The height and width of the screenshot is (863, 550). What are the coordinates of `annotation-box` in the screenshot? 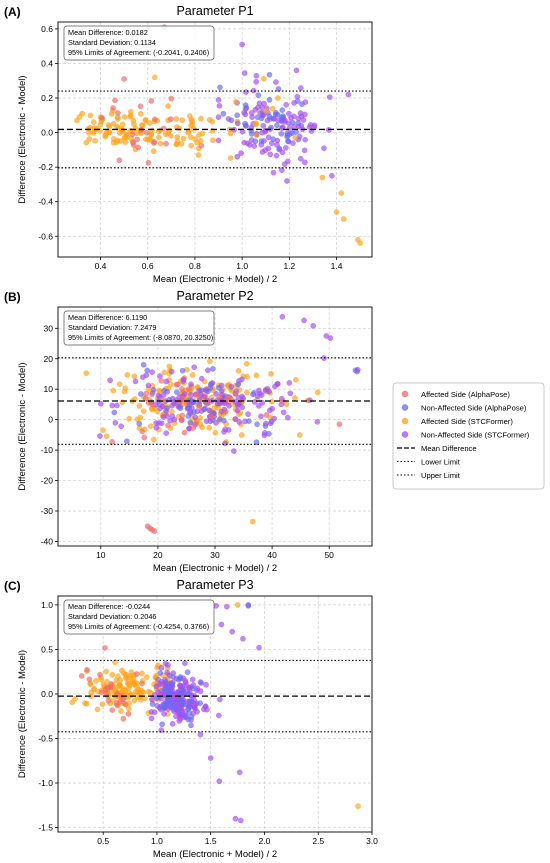 It's located at (139, 43).